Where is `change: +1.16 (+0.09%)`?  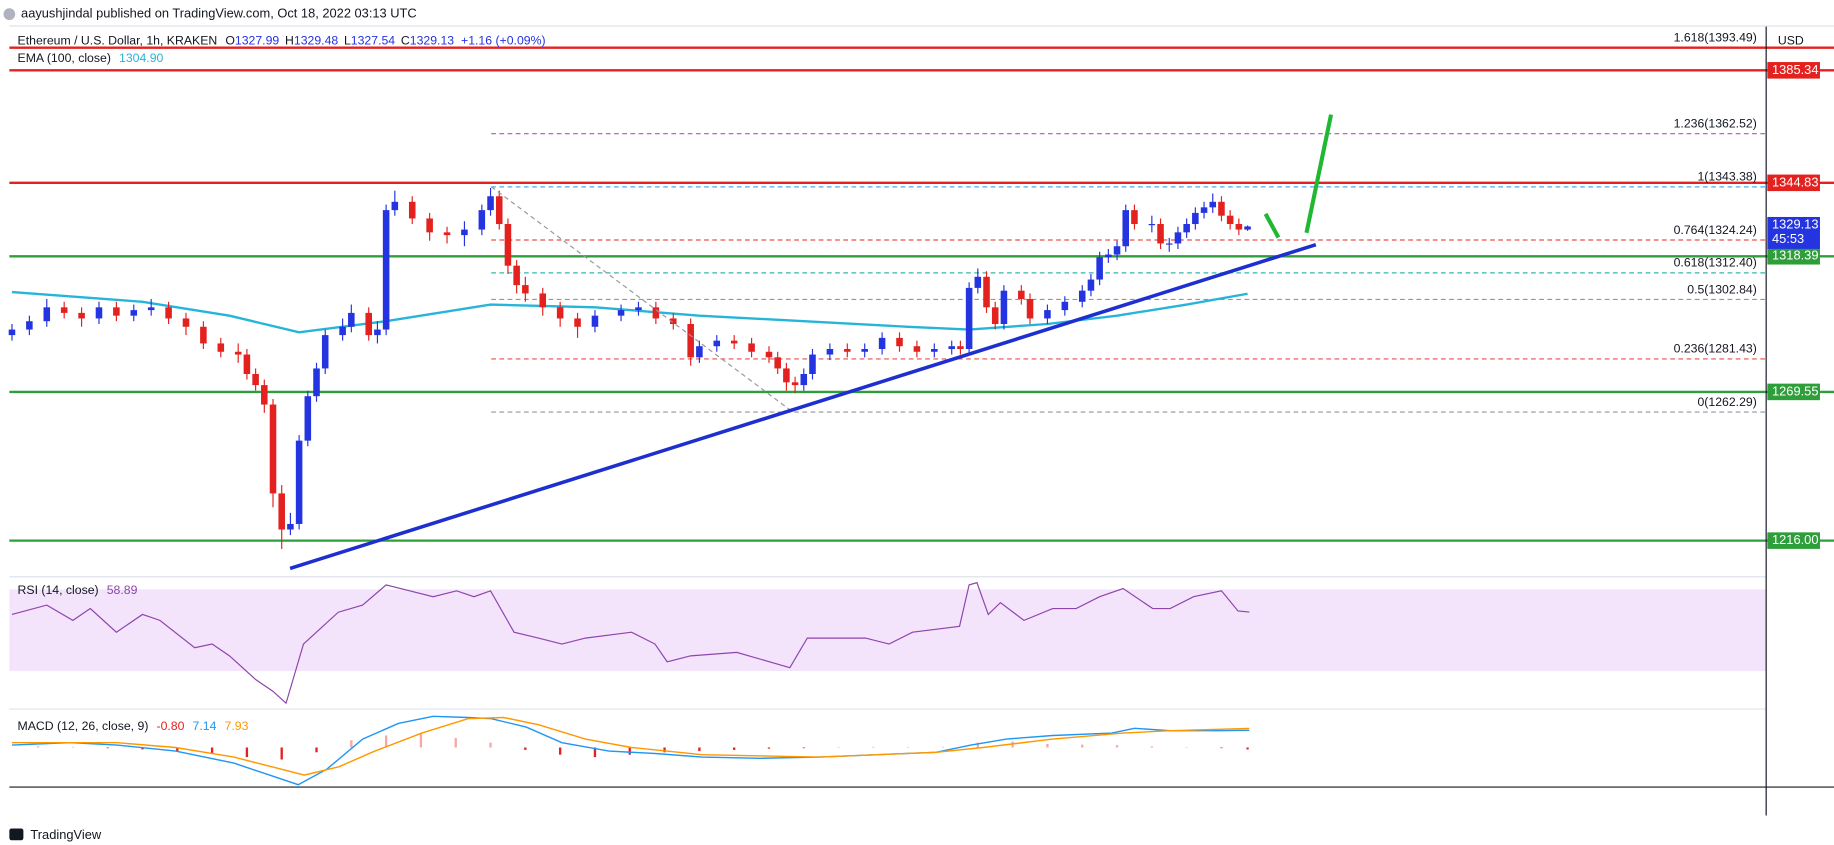 change: +1.16 (+0.09%) is located at coordinates (503, 41).